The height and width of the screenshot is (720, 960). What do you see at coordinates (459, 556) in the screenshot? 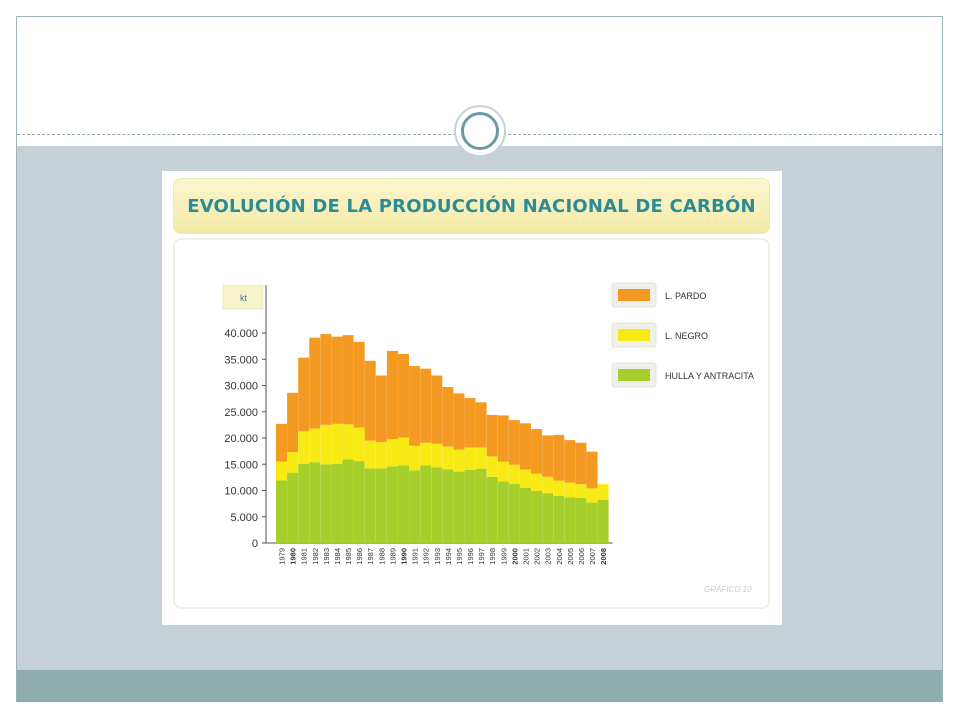
I see `x-tick-label: 1995` at bounding box center [459, 556].